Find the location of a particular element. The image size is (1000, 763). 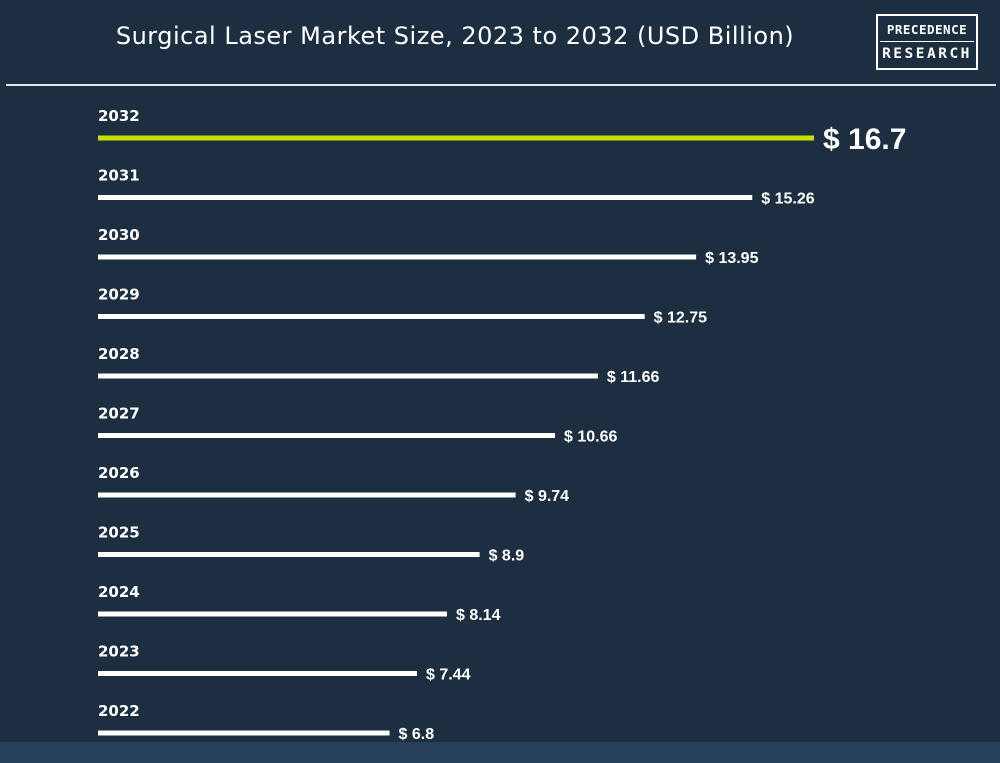

year-label: 2030 is located at coordinates (119, 235).